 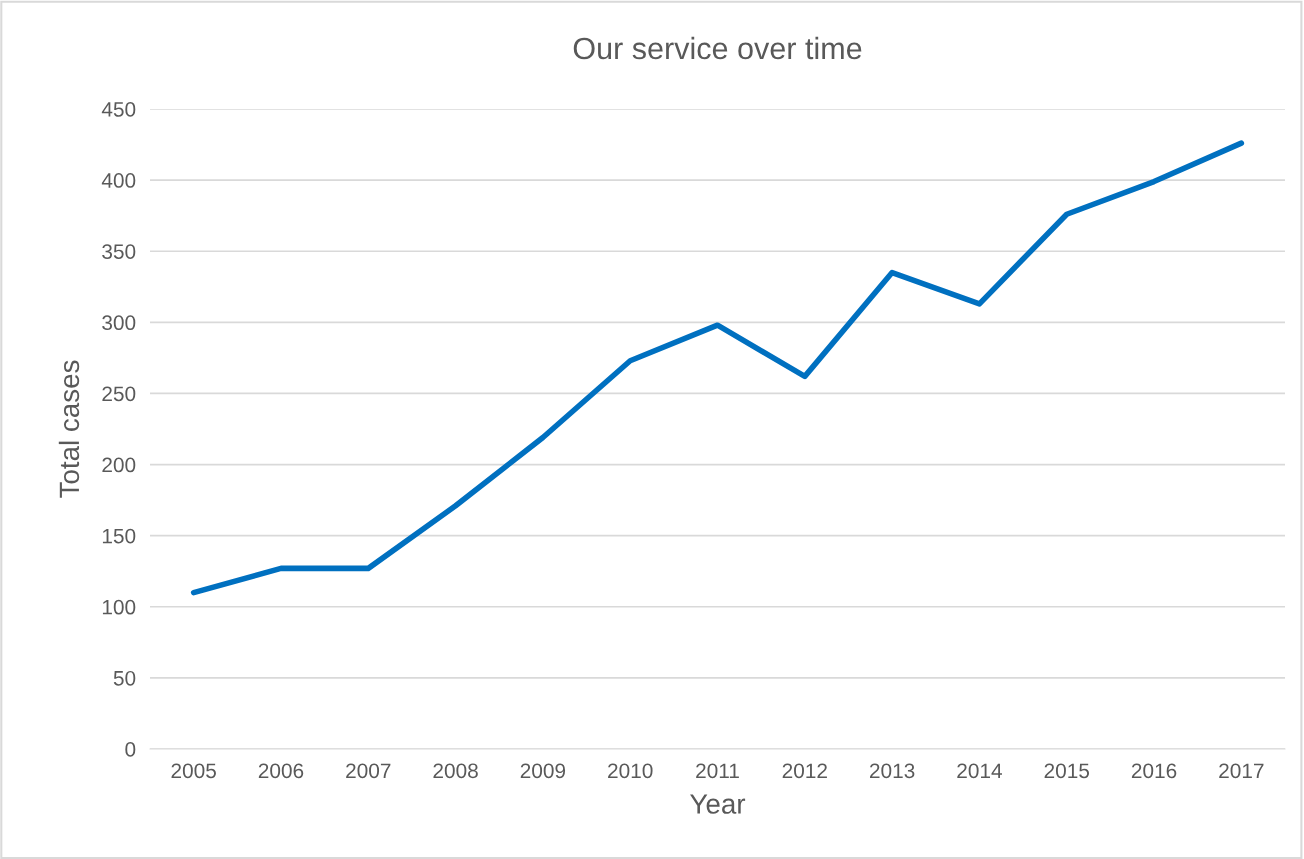 What do you see at coordinates (281, 771) in the screenshot?
I see `x-tick-label: 2006` at bounding box center [281, 771].